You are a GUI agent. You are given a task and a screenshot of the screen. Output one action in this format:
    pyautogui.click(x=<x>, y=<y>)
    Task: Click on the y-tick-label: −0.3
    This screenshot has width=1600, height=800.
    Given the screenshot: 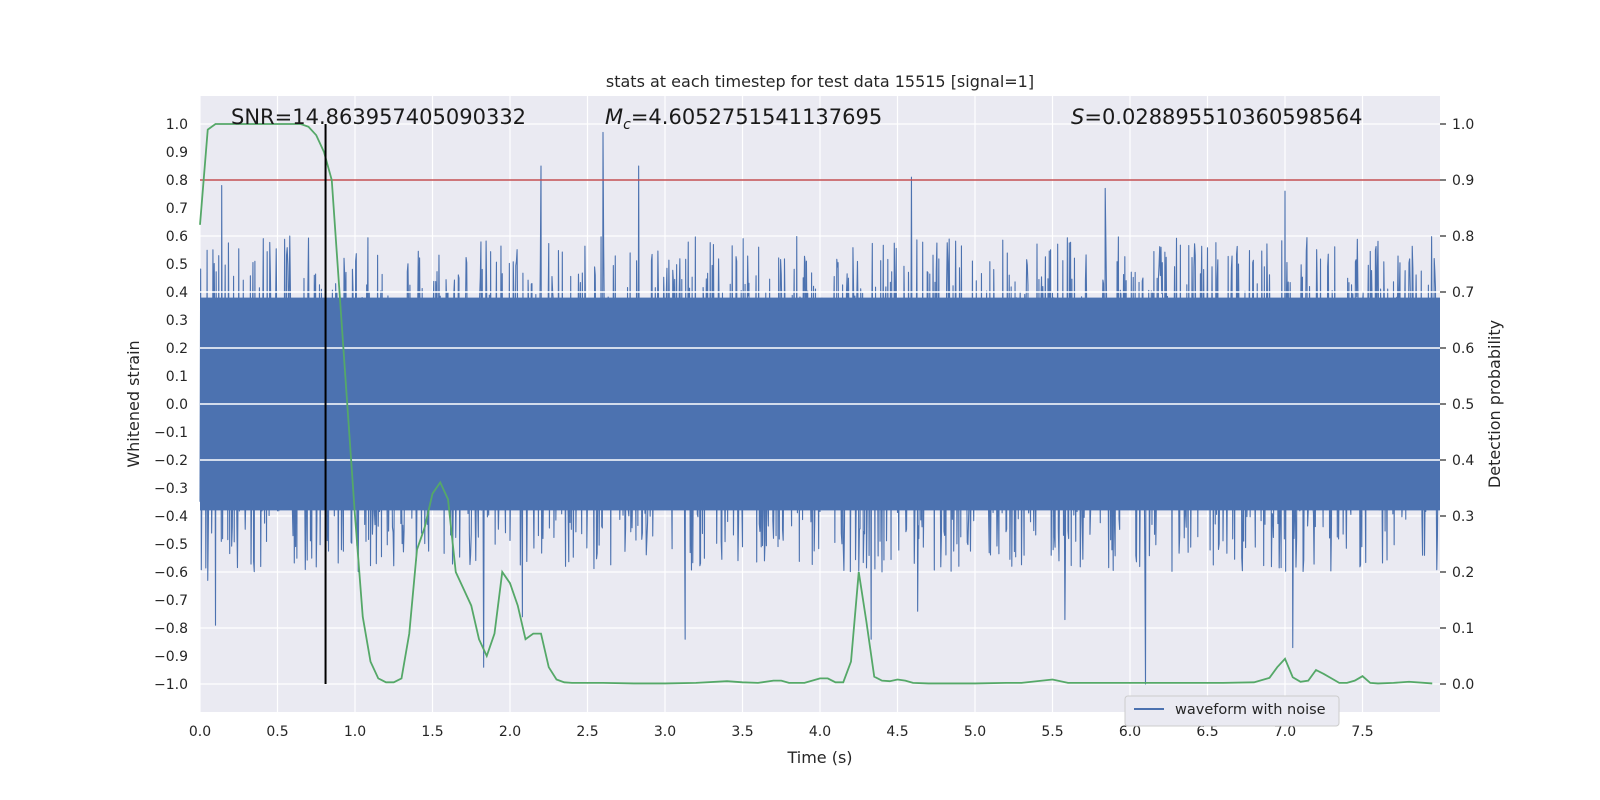 What is the action you would take?
    pyautogui.click(x=171, y=489)
    